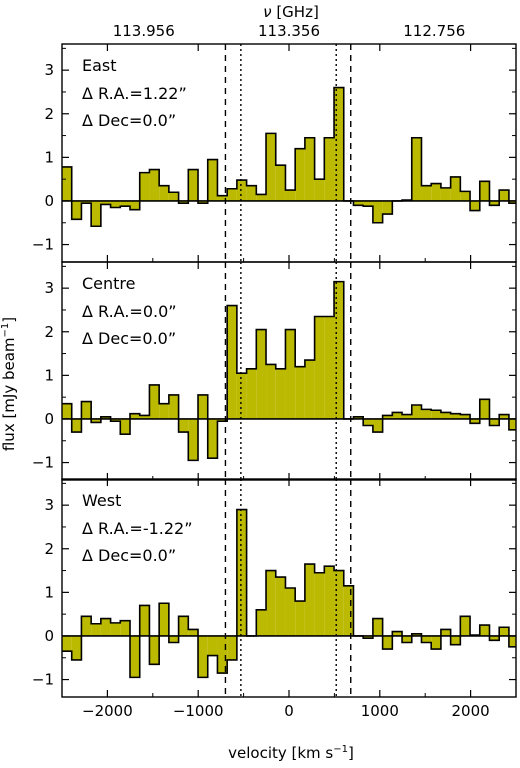  I want to click on y-tick-label: −1, so click(43, 245).